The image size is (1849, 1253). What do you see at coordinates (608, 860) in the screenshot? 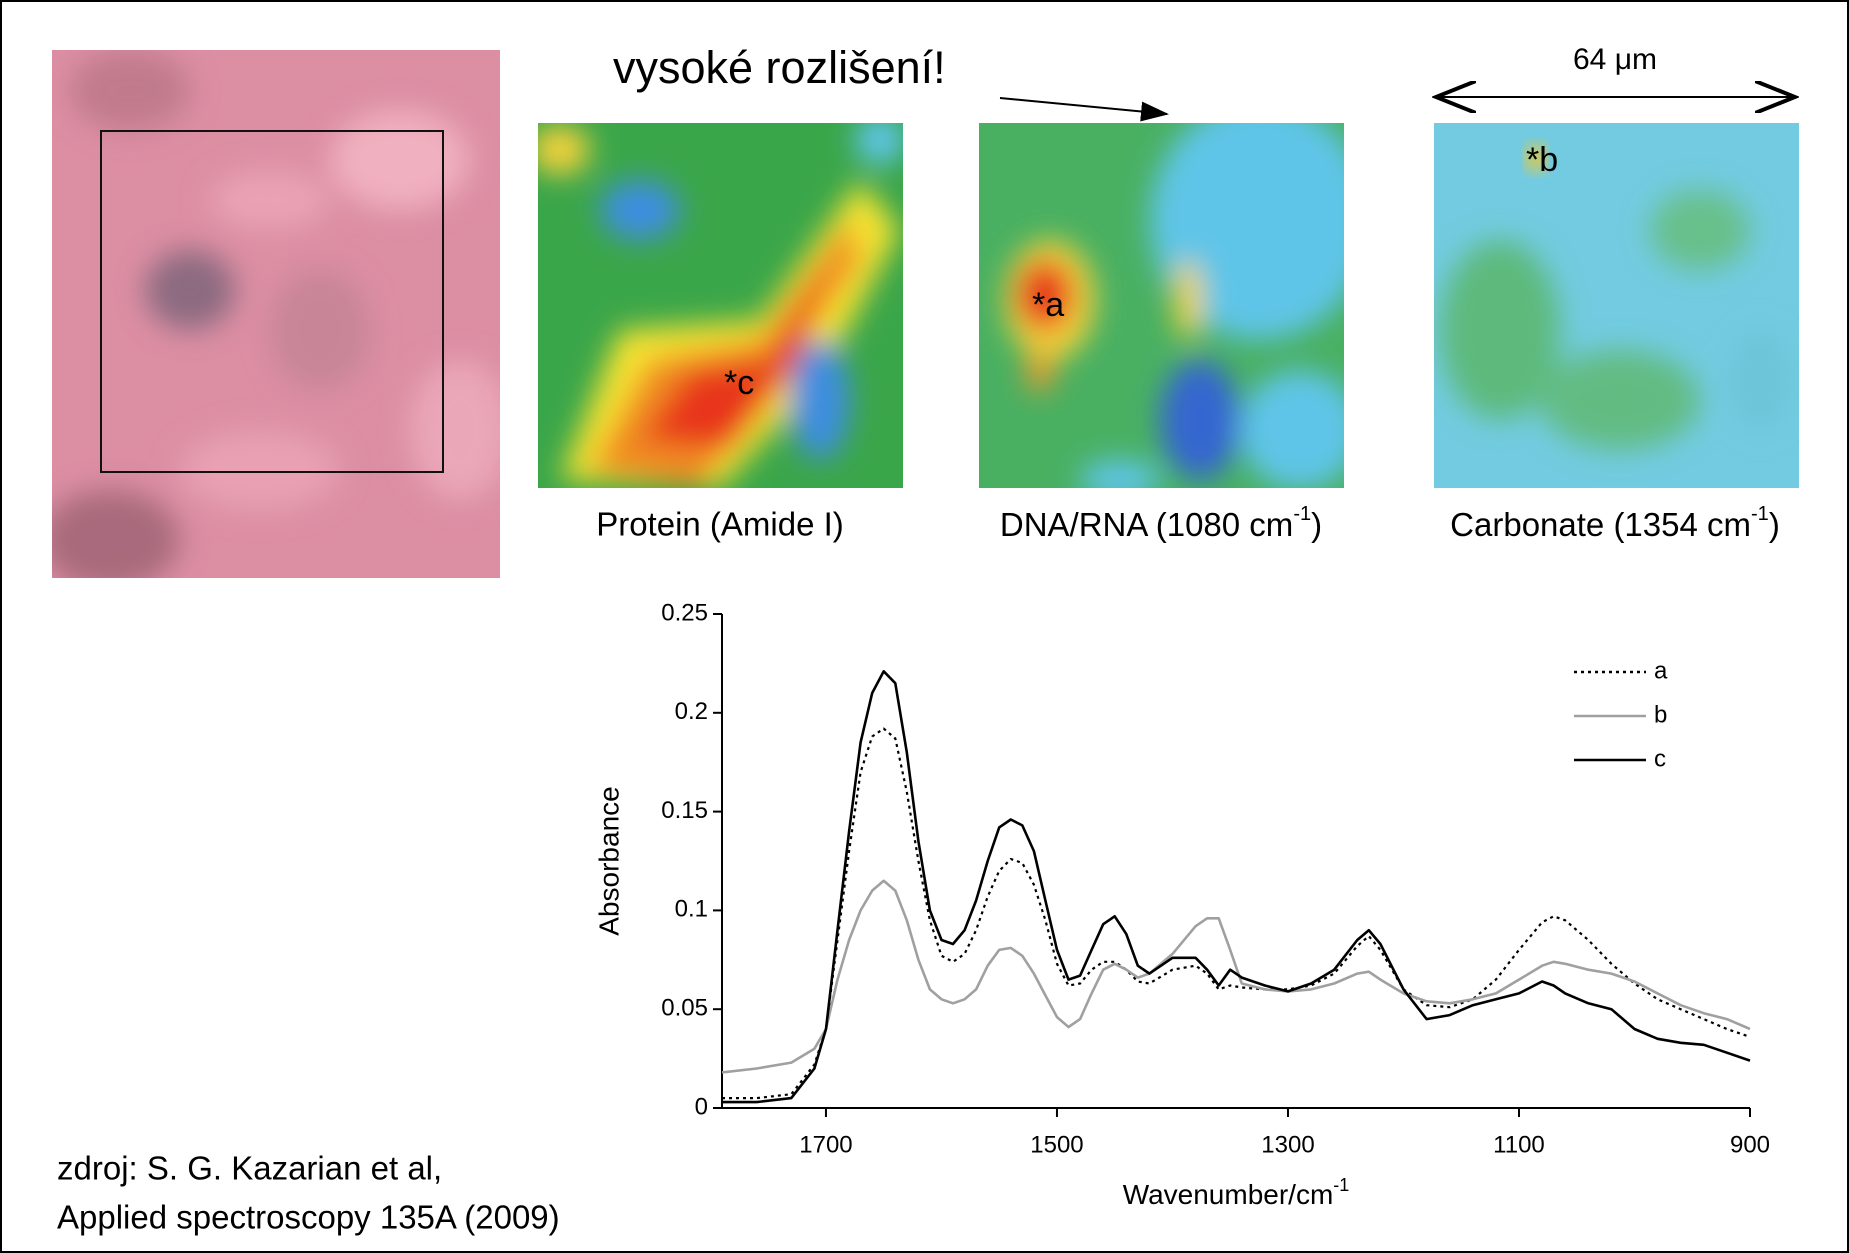
I see `y-axis-label: Absorbance` at bounding box center [608, 860].